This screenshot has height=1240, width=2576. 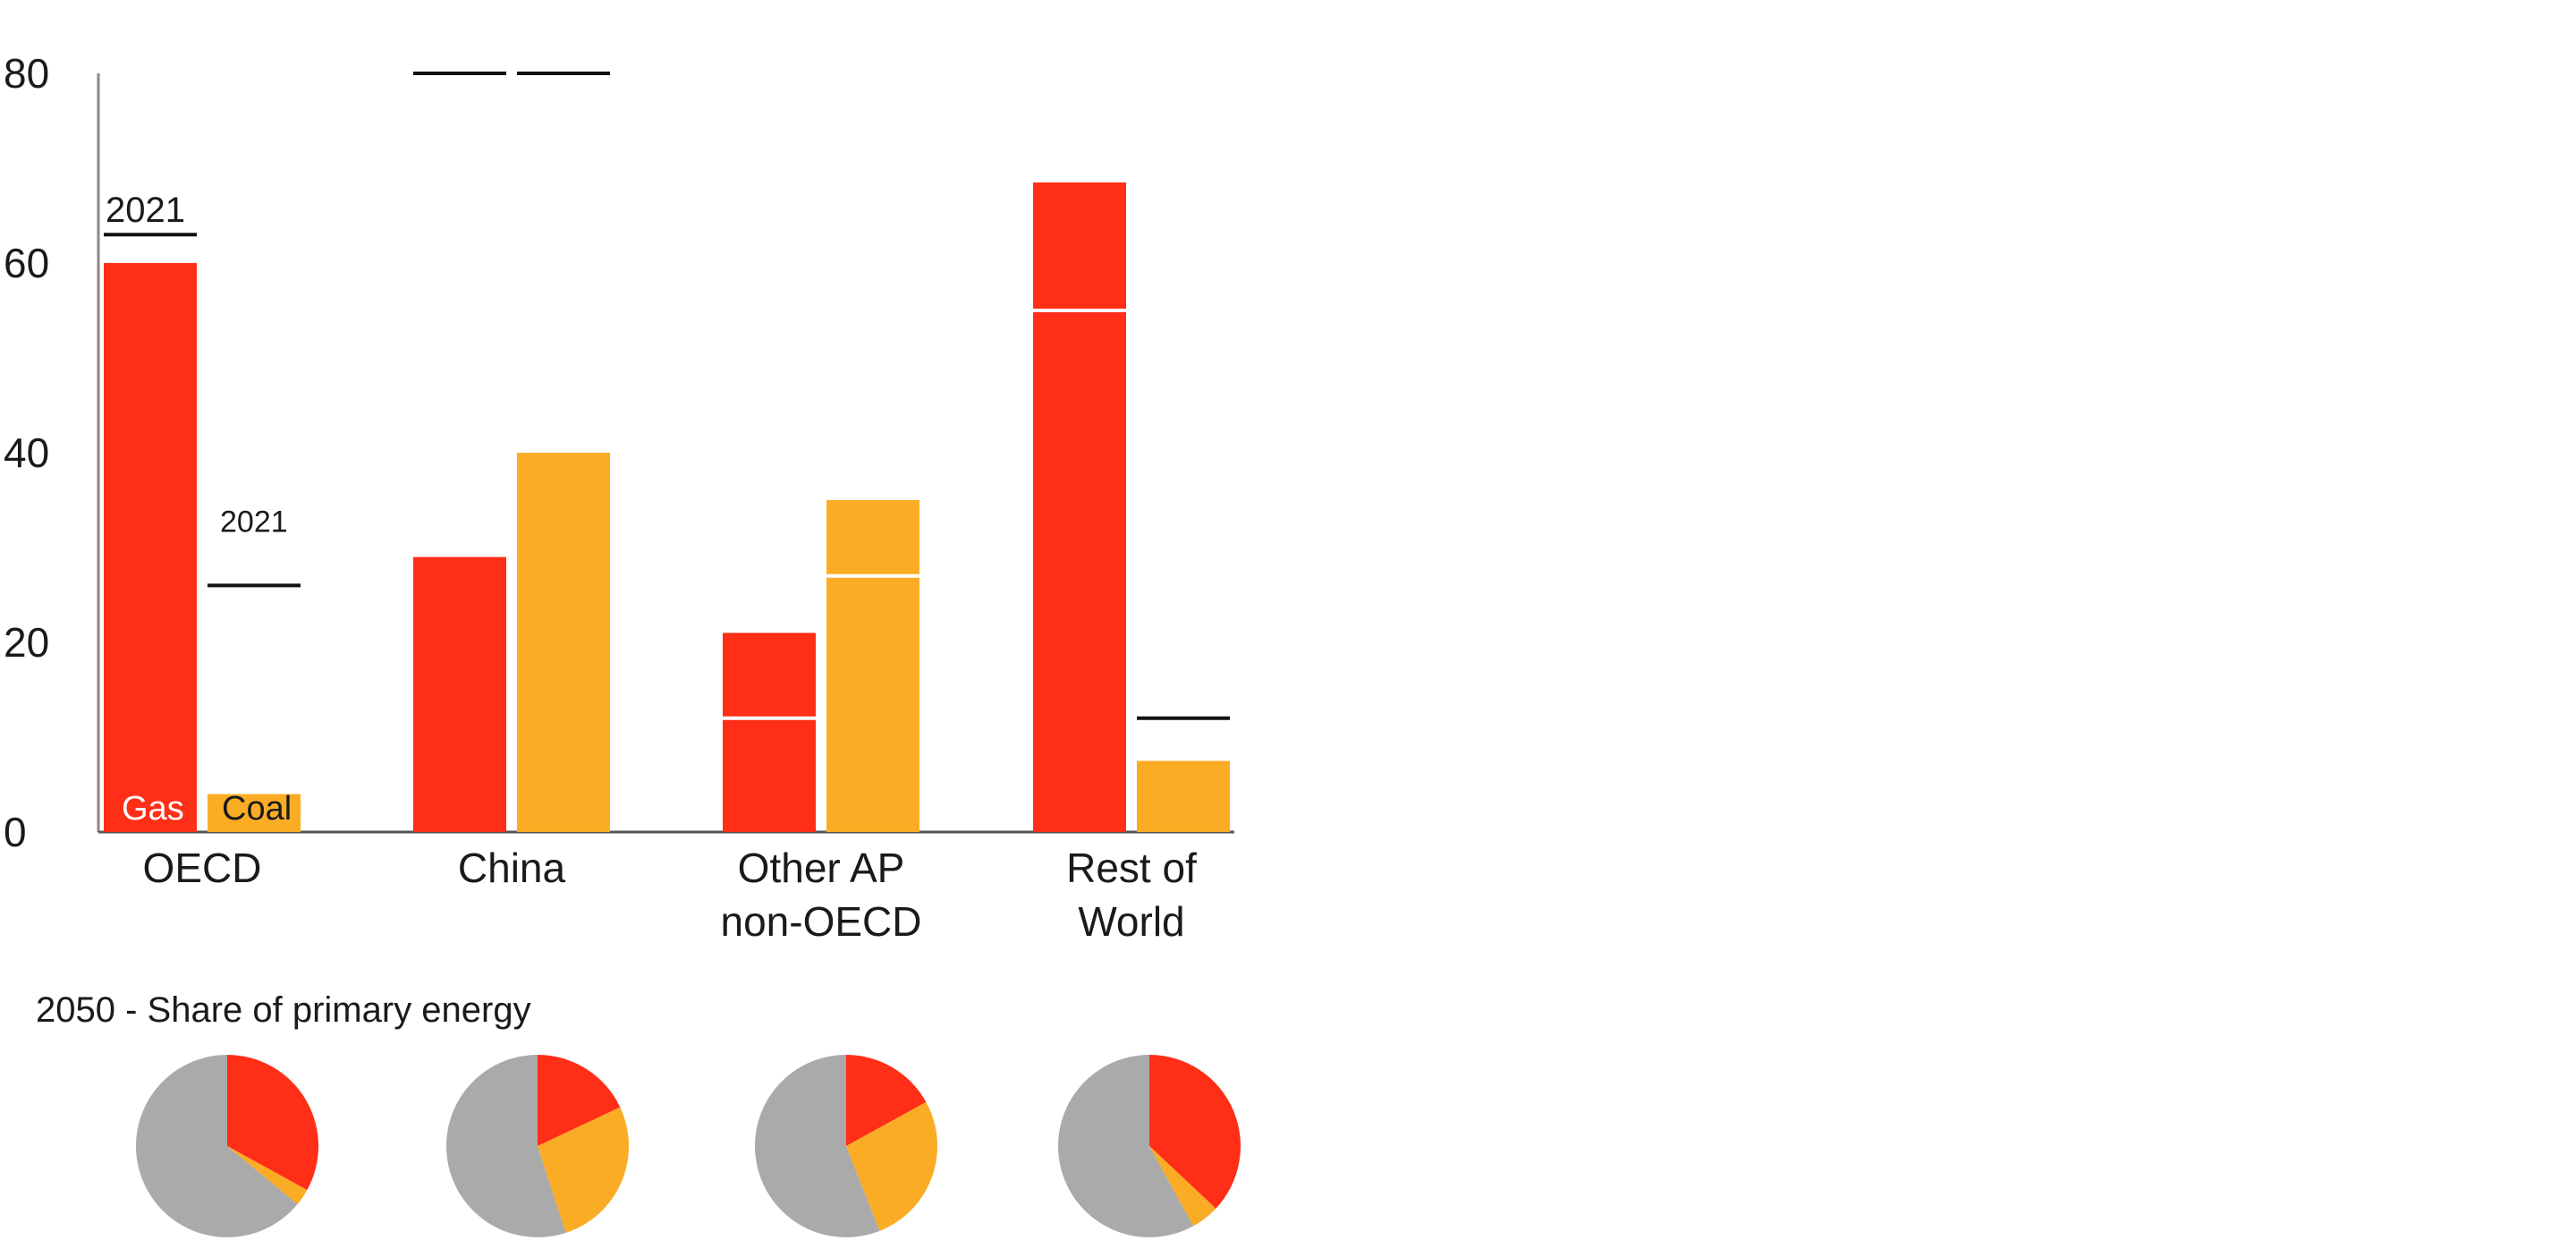 What do you see at coordinates (153, 809) in the screenshot?
I see `series-label-gas: Gas` at bounding box center [153, 809].